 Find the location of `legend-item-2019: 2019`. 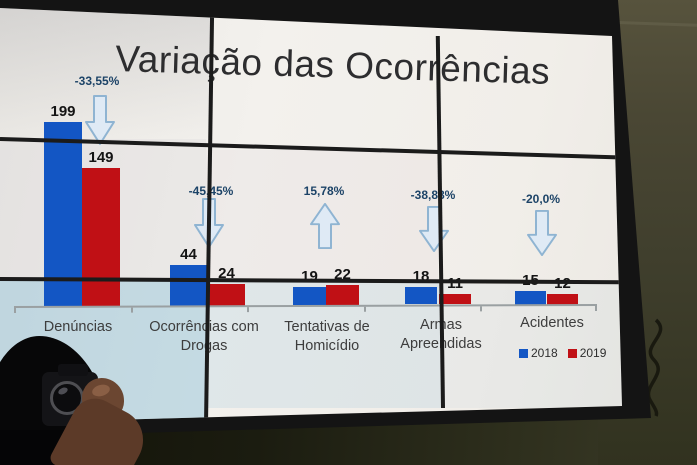

legend-item-2019: 2019 is located at coordinates (587, 353).